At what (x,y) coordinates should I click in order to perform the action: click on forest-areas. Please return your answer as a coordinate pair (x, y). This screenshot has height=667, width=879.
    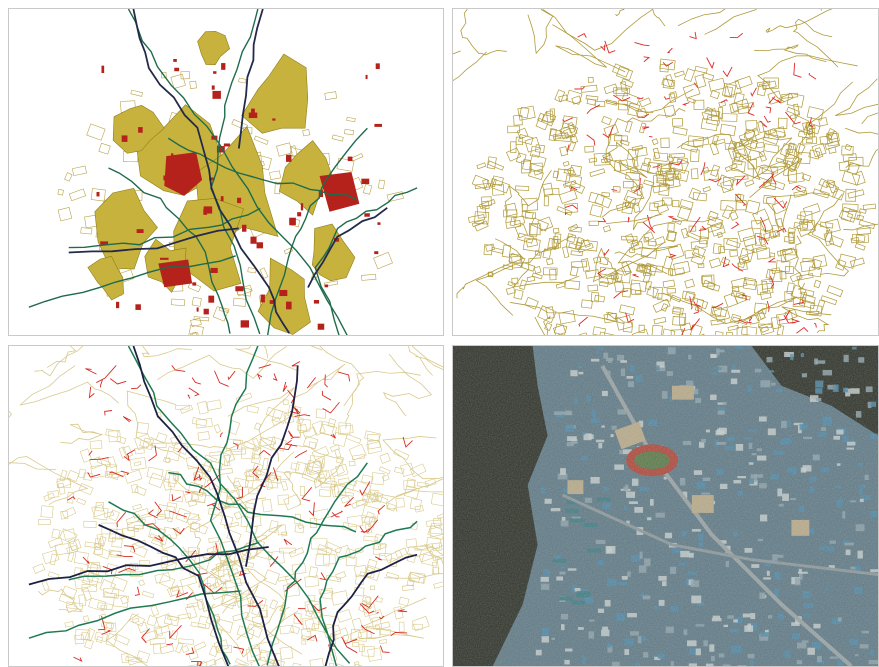
    Looking at the image, I should click on (221, 182).